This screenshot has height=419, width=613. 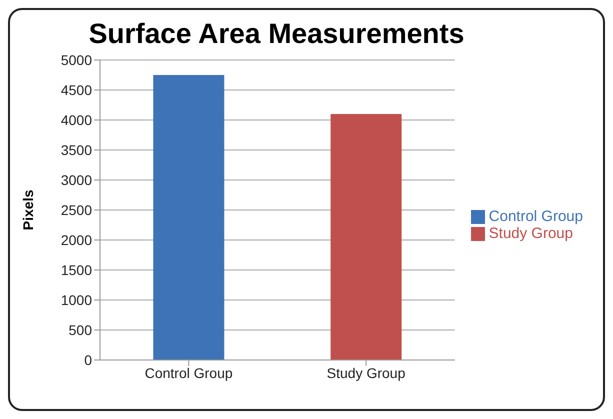 What do you see at coordinates (76, 120) in the screenshot?
I see `y-tick-label: 4000` at bounding box center [76, 120].